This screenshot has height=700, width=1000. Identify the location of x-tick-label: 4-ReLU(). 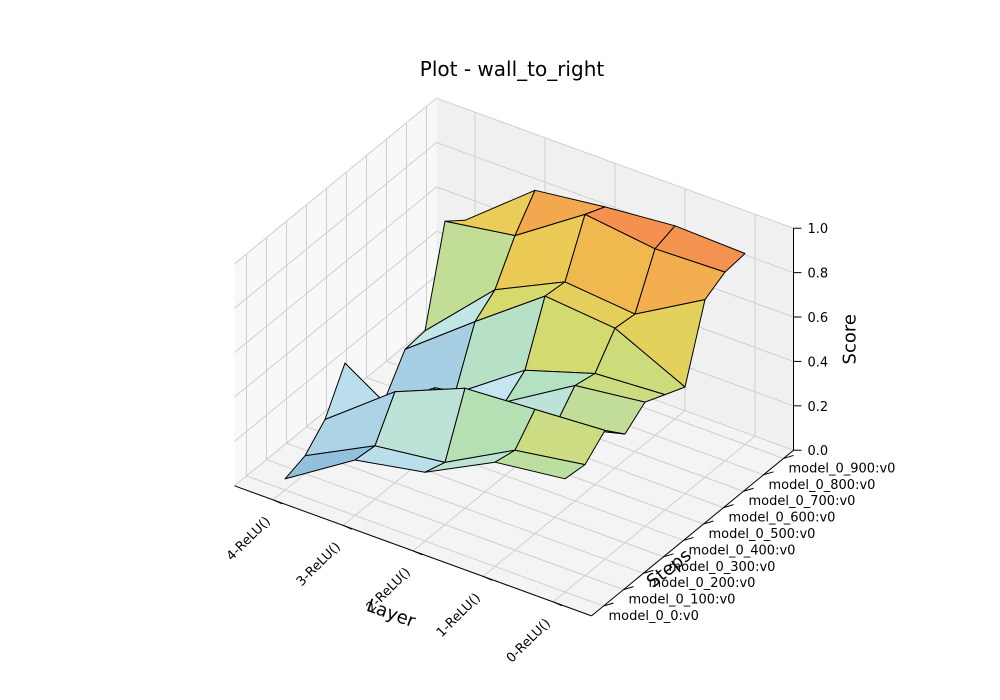
(249, 539).